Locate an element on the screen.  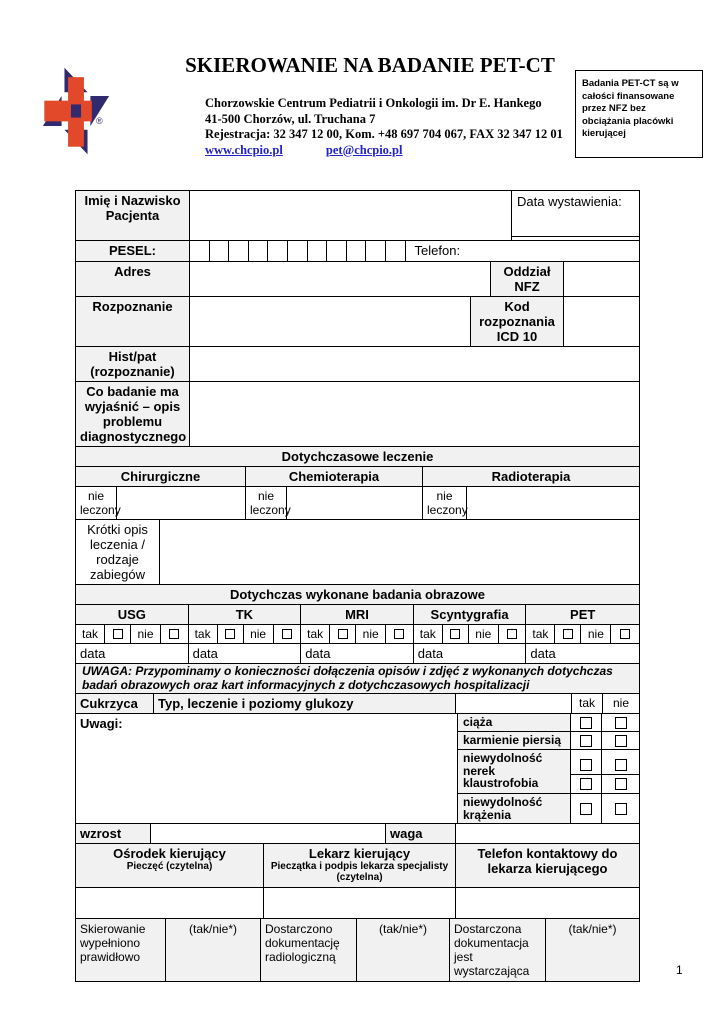
pet-no-checkbox is located at coordinates (625, 634).